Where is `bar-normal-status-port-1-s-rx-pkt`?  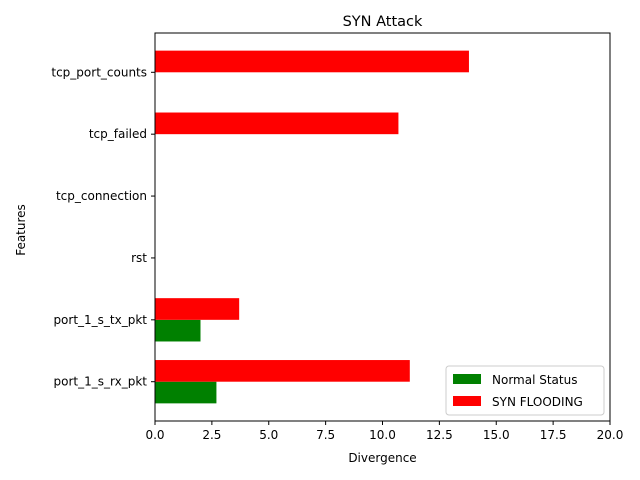
bar-normal-status-port-1-s-rx-pkt is located at coordinates (186, 392).